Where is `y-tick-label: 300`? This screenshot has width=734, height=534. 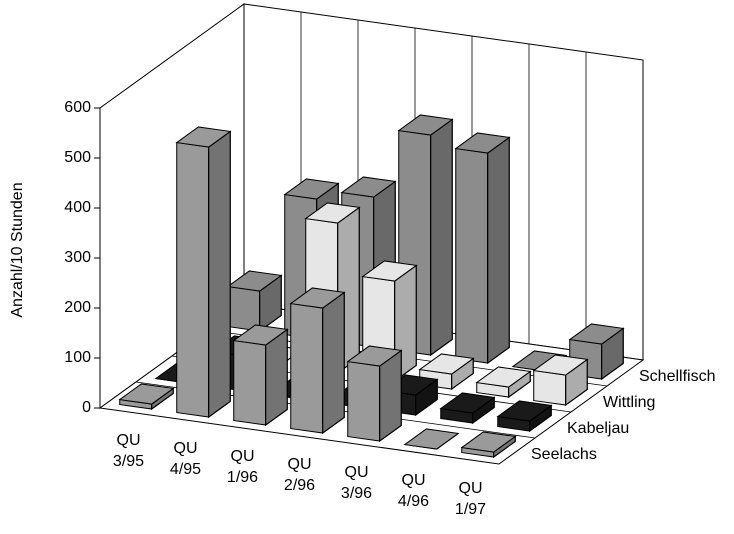 y-tick-label: 300 is located at coordinates (77, 257).